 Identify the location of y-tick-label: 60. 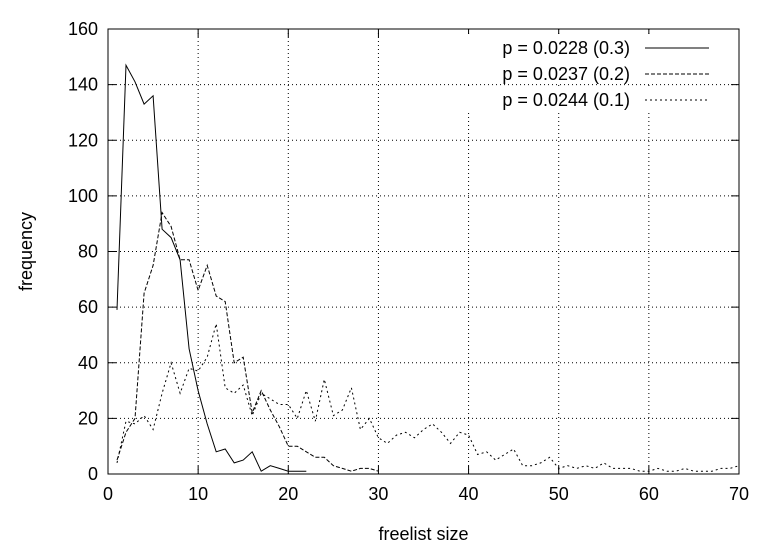
(88, 307).